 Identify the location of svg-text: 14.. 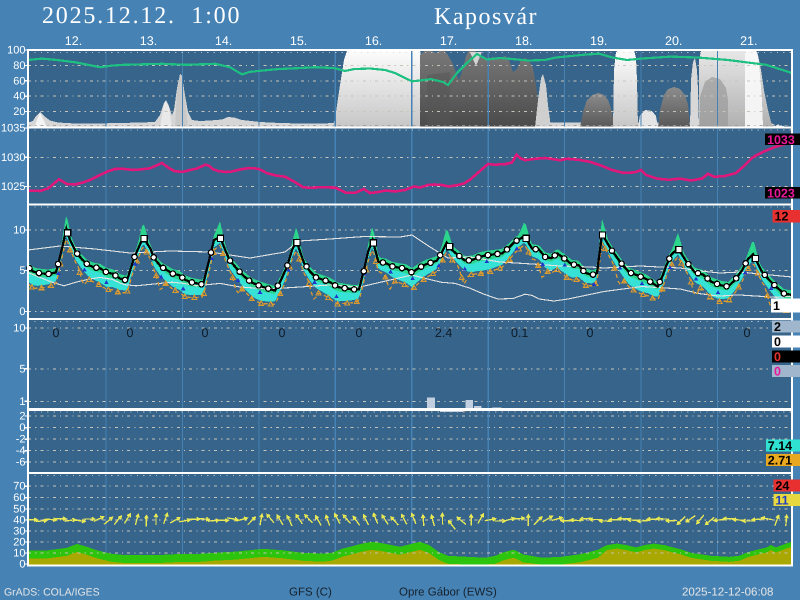
(223, 41).